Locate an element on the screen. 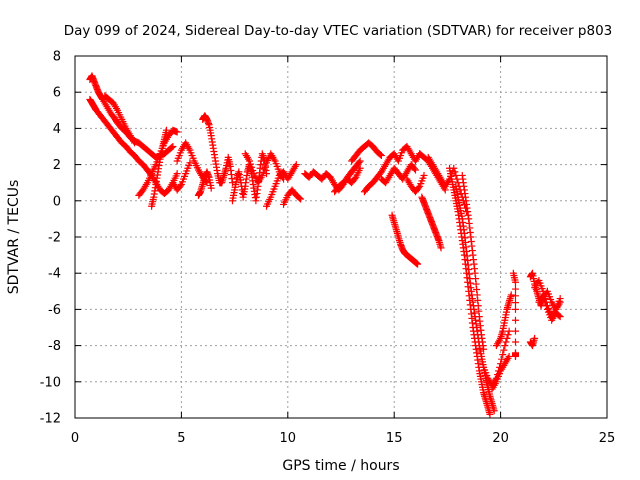  y-tick-label: -6 is located at coordinates (54, 310).